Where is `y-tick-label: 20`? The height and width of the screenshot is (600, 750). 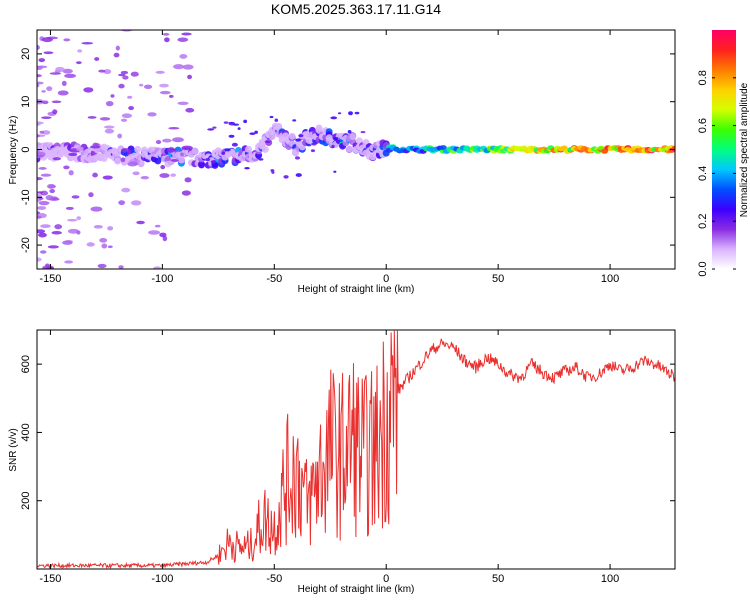 y-tick-label: 20 is located at coordinates (26, 54).